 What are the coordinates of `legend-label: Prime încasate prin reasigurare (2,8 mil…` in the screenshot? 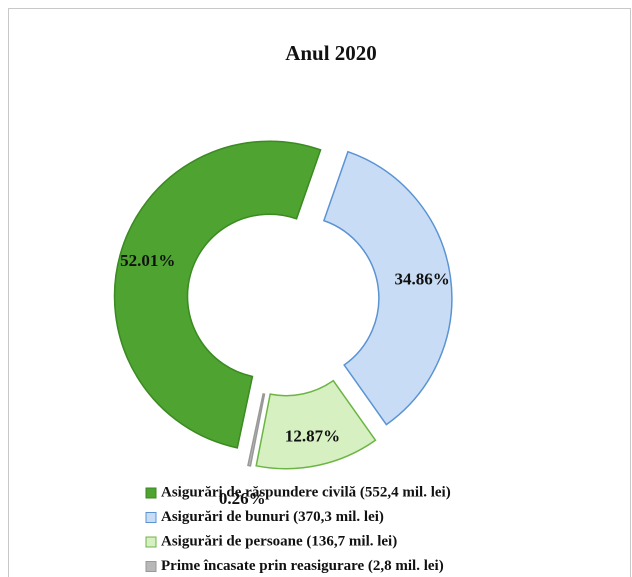 It's located at (302, 566).